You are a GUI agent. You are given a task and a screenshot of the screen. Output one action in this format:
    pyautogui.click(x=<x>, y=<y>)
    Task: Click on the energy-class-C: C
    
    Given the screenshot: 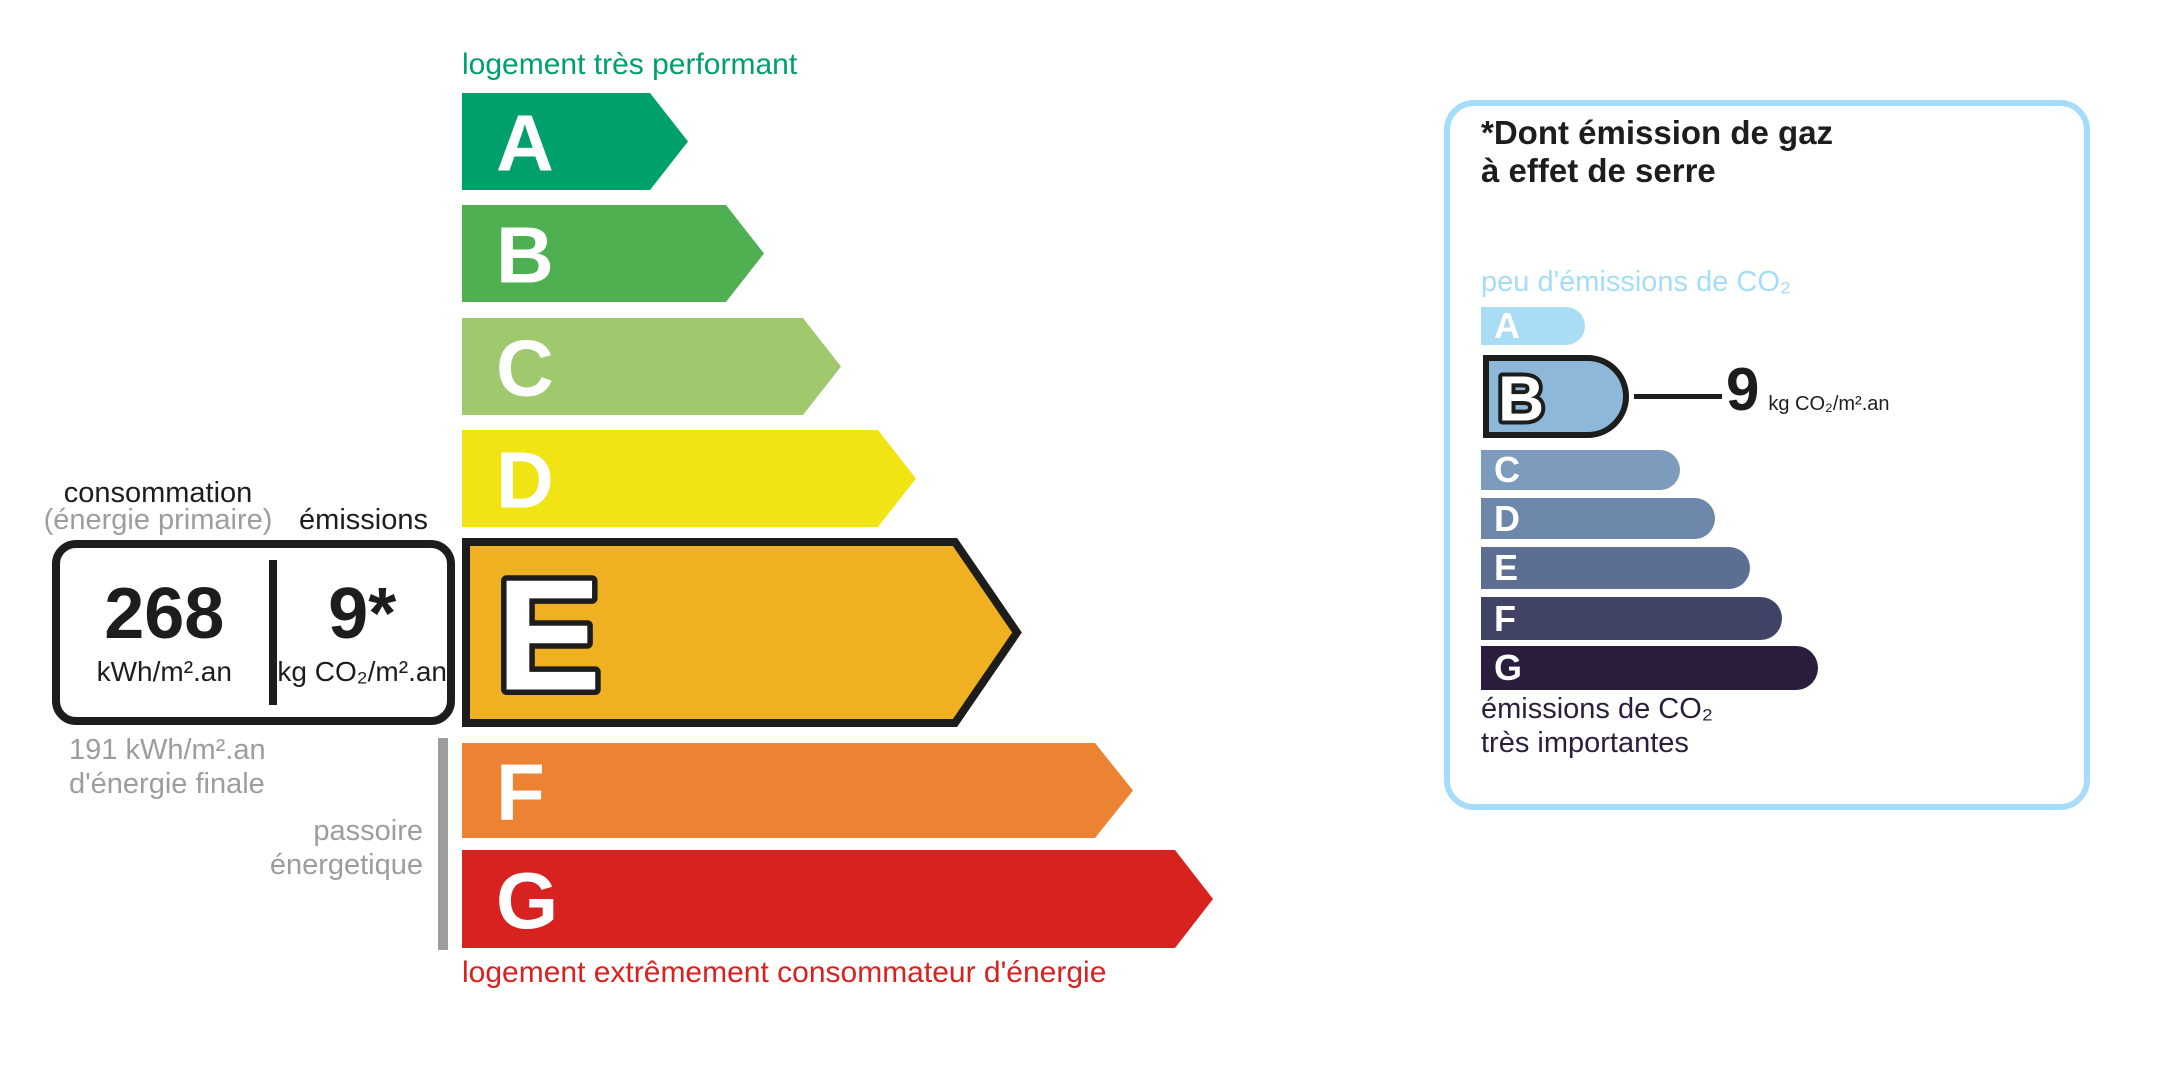 What is the action you would take?
    pyautogui.click(x=651, y=366)
    